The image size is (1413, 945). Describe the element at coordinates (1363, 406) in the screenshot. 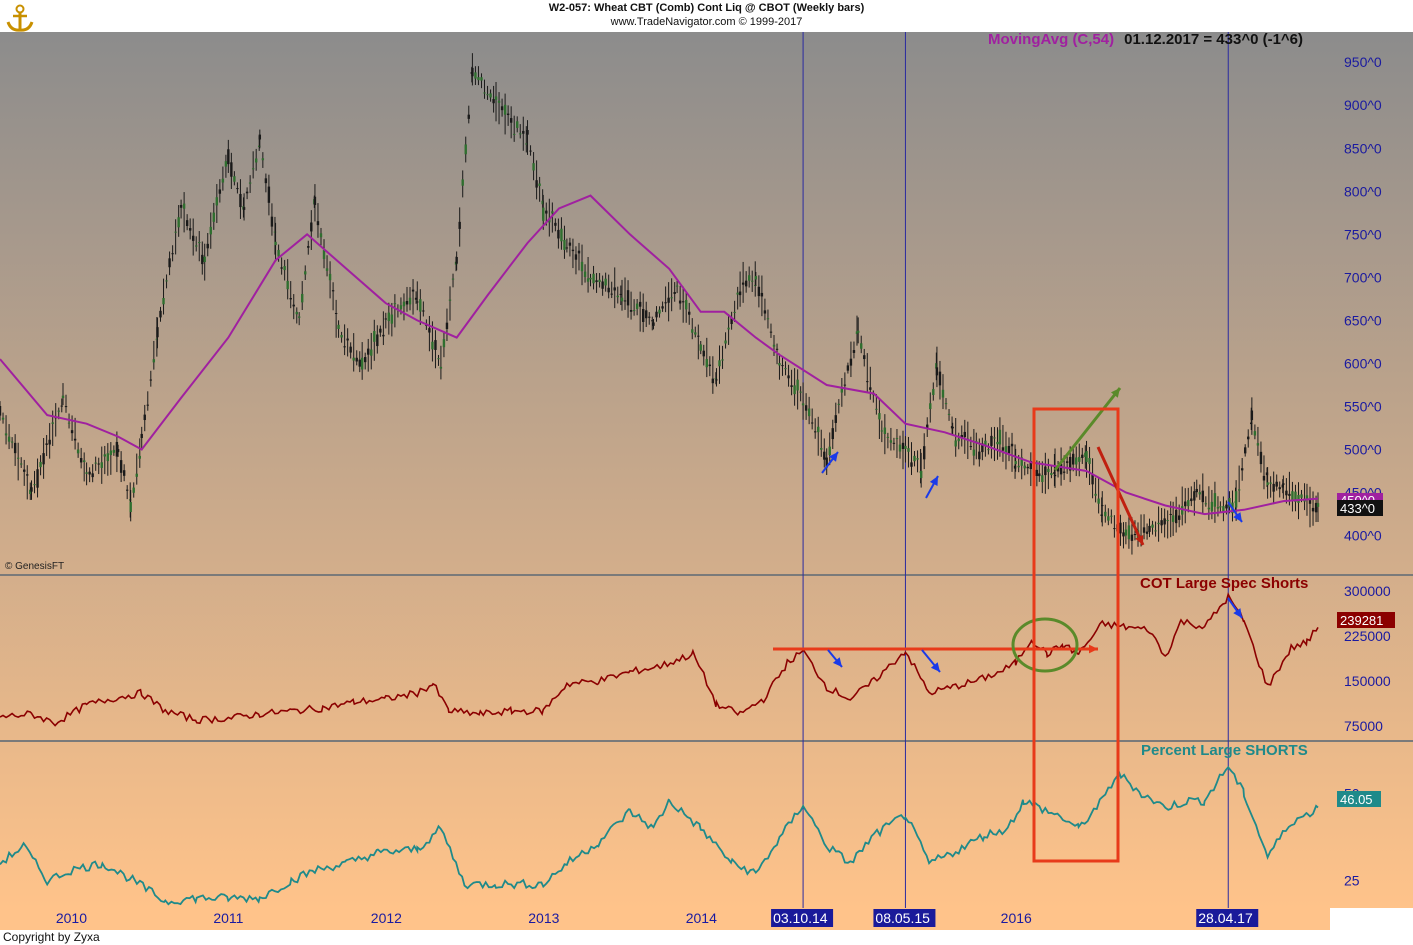

I see `price-tick-label: 550^0` at that location.